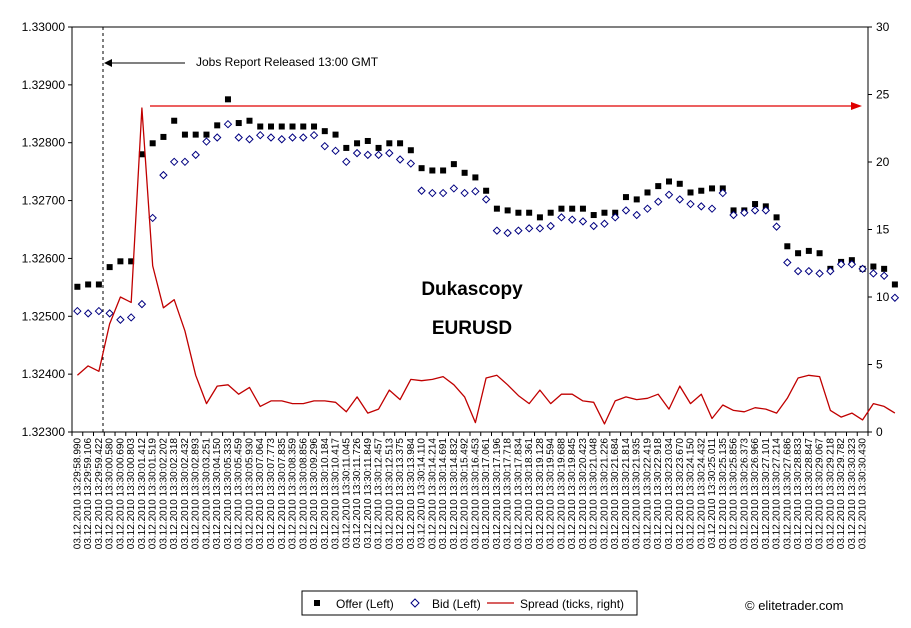 The width and height of the screenshot is (911, 628). What do you see at coordinates (44, 316) in the screenshot?
I see `y-left-tick-label: 1.32500` at bounding box center [44, 316].